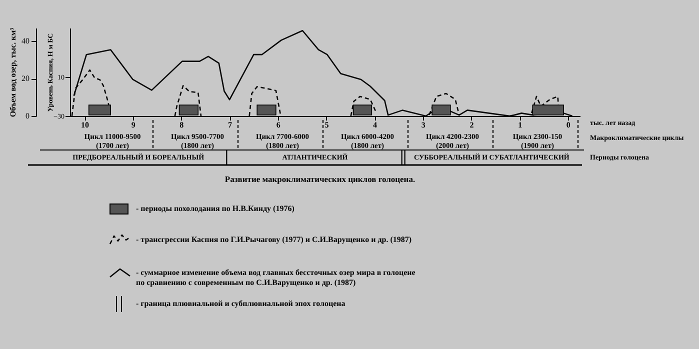 The image size is (699, 349). Describe the element at coordinates (26, 79) in the screenshot. I see `y-tick-label: 20` at that location.